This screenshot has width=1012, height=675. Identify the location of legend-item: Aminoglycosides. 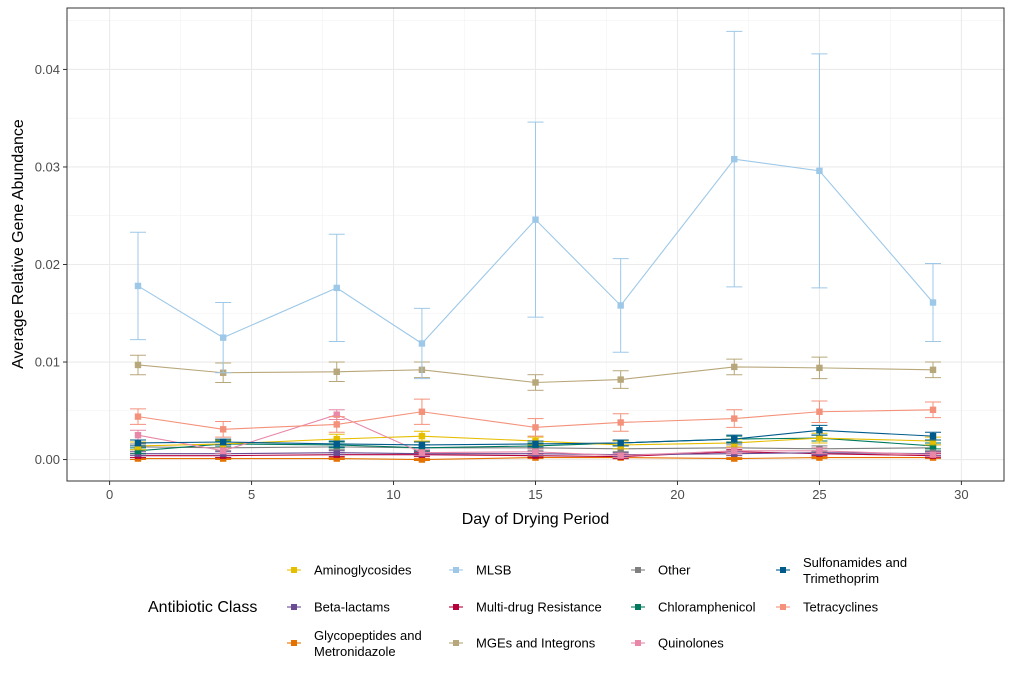
(349, 570).